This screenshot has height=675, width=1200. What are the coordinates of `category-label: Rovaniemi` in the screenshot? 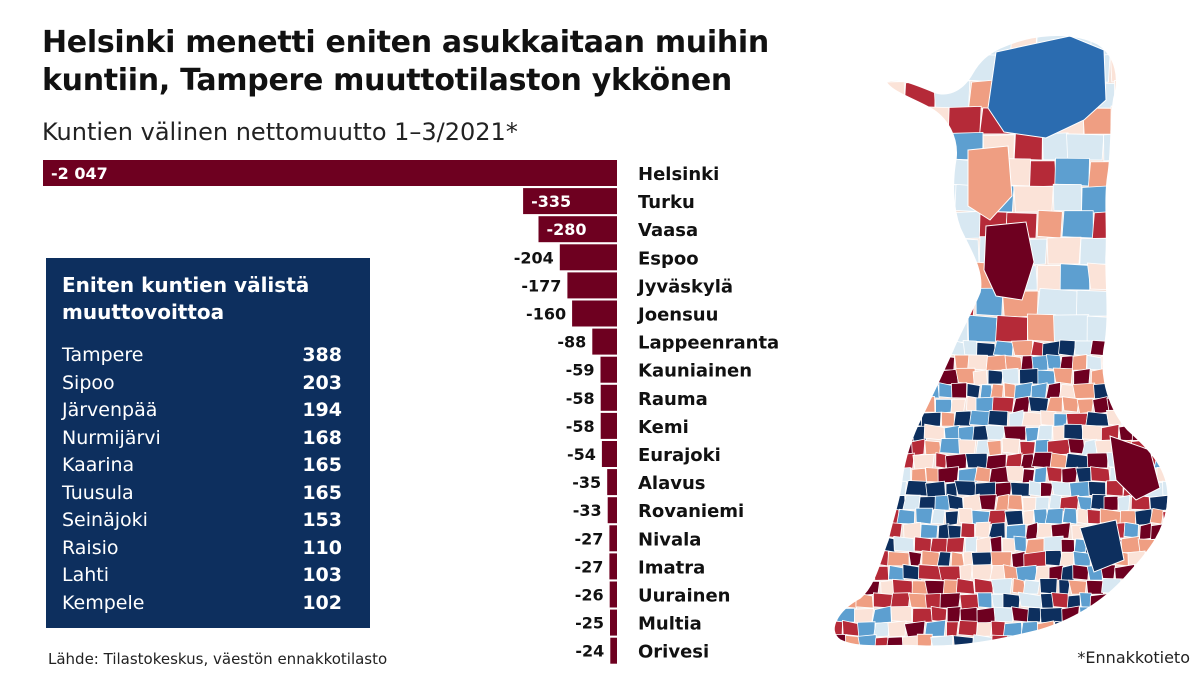 It's located at (691, 511).